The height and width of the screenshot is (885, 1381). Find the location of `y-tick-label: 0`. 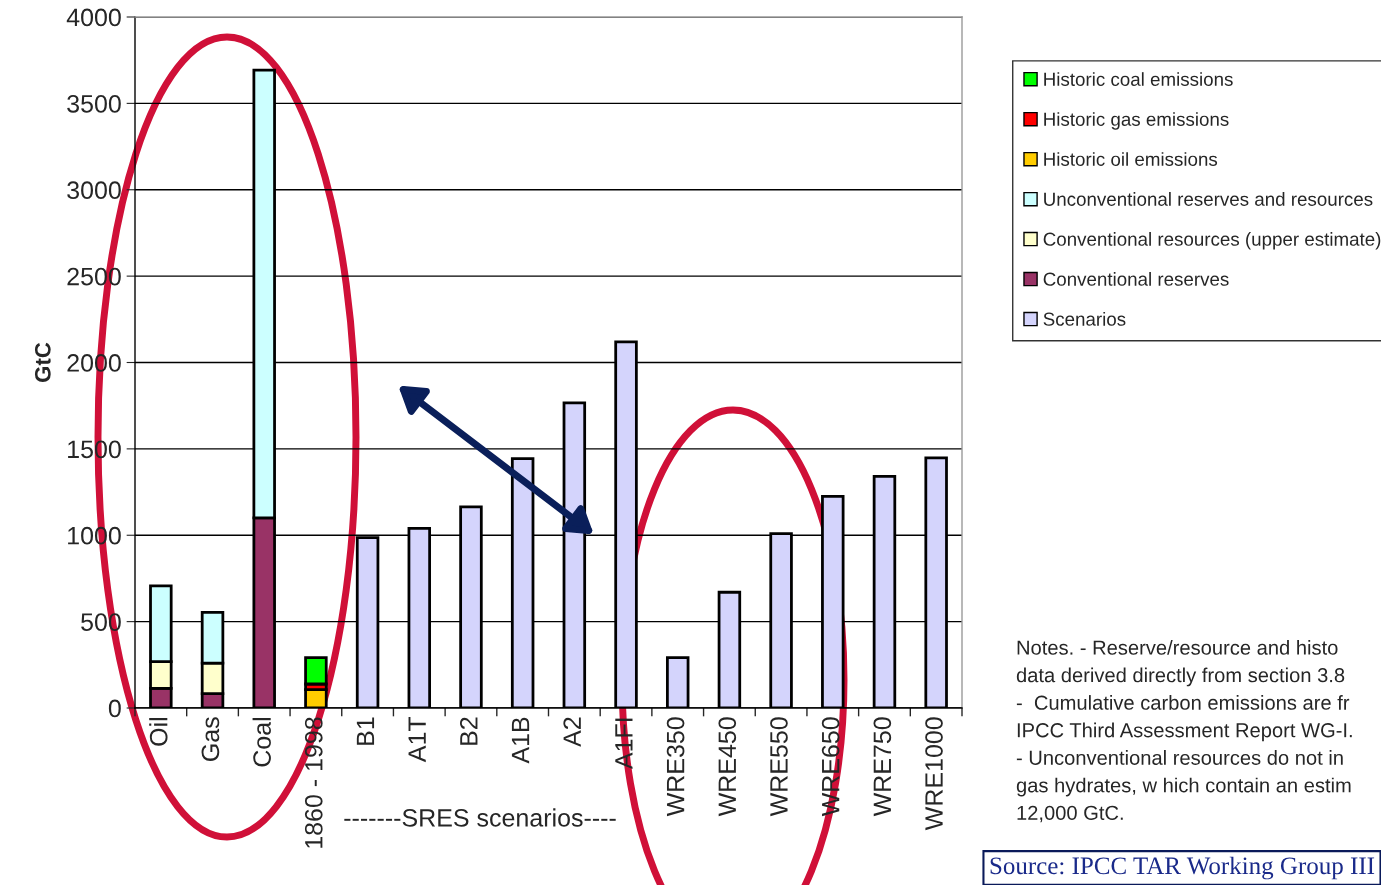

y-tick-label: 0 is located at coordinates (114, 708).